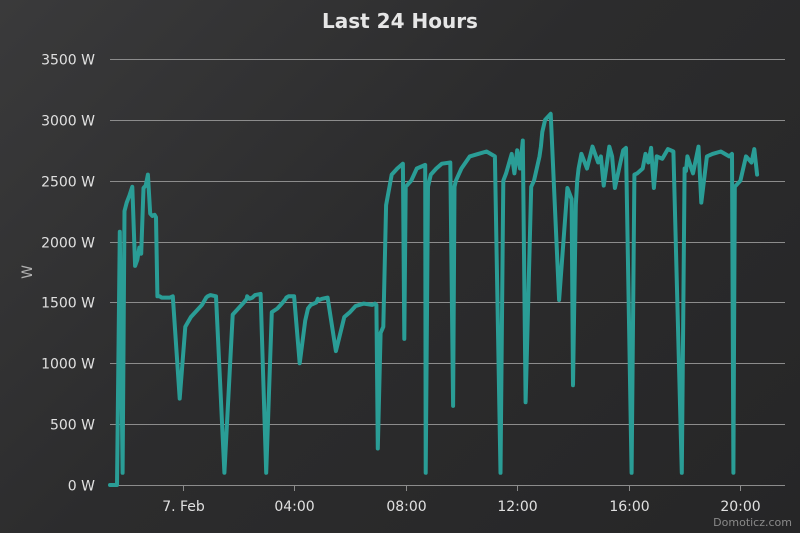 The width and height of the screenshot is (800, 533). I want to click on x-tick-label: 7. Feb, so click(183, 507).